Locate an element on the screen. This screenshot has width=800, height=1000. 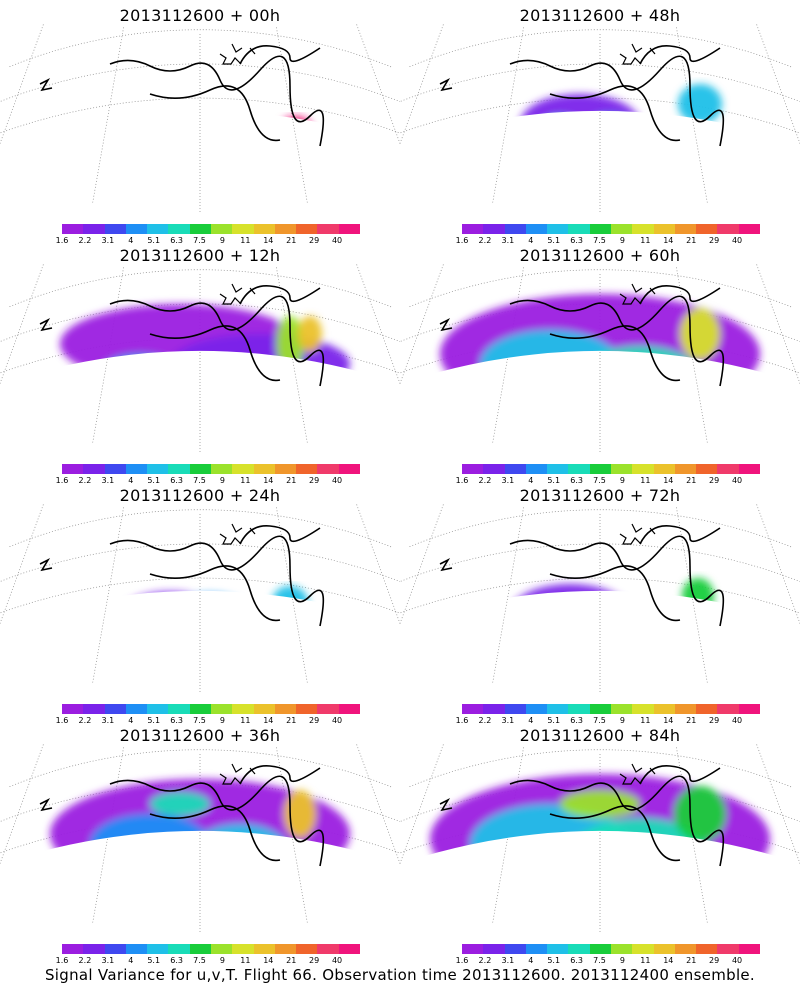
variance-map is located at coordinates (200, 359).